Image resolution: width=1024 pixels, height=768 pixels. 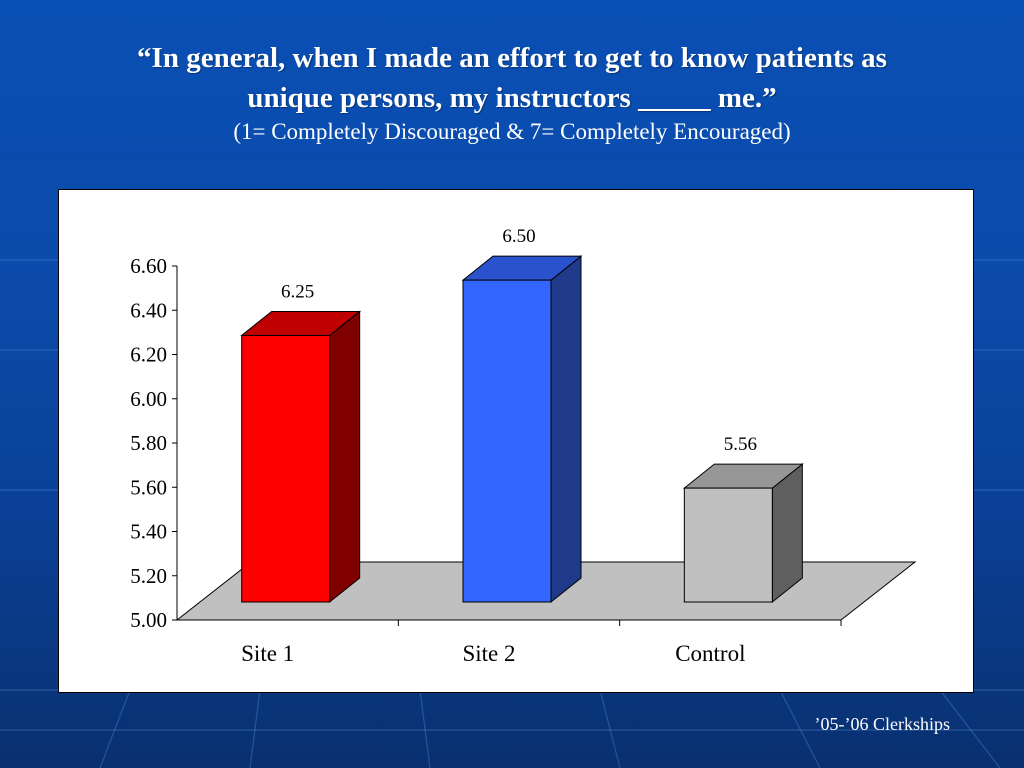 What do you see at coordinates (488, 653) in the screenshot?
I see `x-tick-label: Site 2` at bounding box center [488, 653].